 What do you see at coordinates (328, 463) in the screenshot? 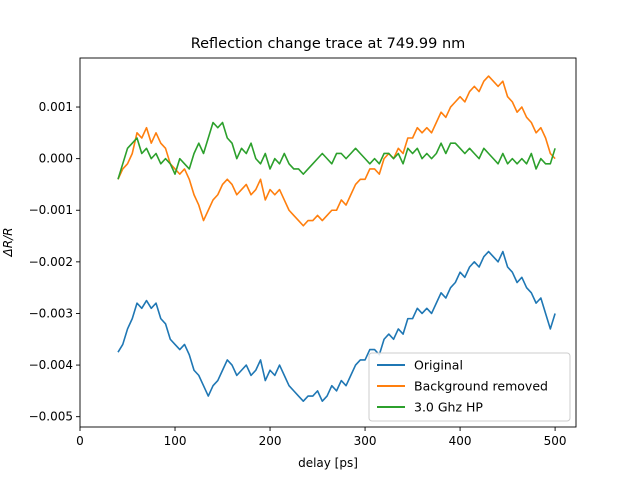
I see `x-axis-label: delay [ps]` at bounding box center [328, 463].